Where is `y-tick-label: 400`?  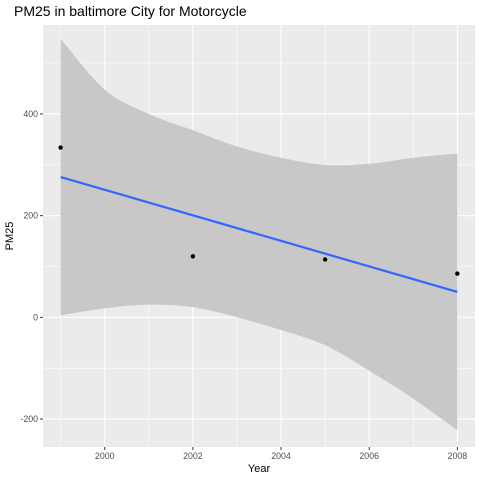 y-tick-label: 400 is located at coordinates (30, 114).